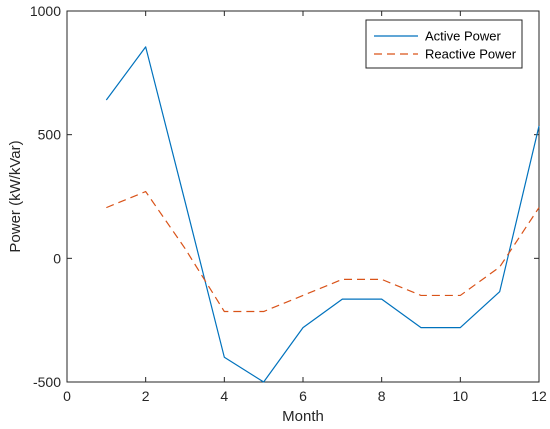  What do you see at coordinates (303, 416) in the screenshot?
I see `x-axis-label: Month` at bounding box center [303, 416].